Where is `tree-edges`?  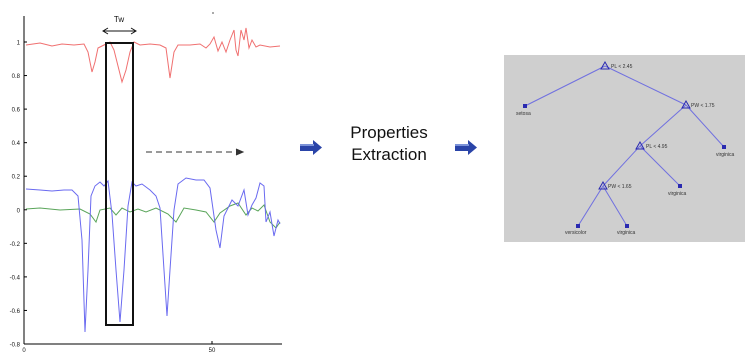 tree-edges is located at coordinates (624, 146).